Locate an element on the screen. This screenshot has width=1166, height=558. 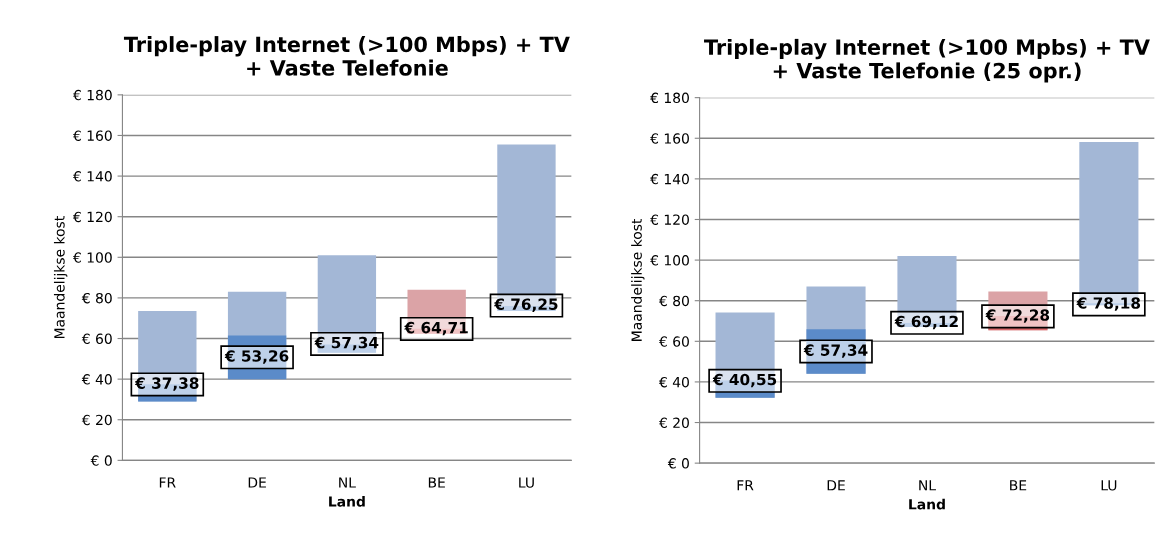
annotation: € 72,28 is located at coordinates (1017, 316).